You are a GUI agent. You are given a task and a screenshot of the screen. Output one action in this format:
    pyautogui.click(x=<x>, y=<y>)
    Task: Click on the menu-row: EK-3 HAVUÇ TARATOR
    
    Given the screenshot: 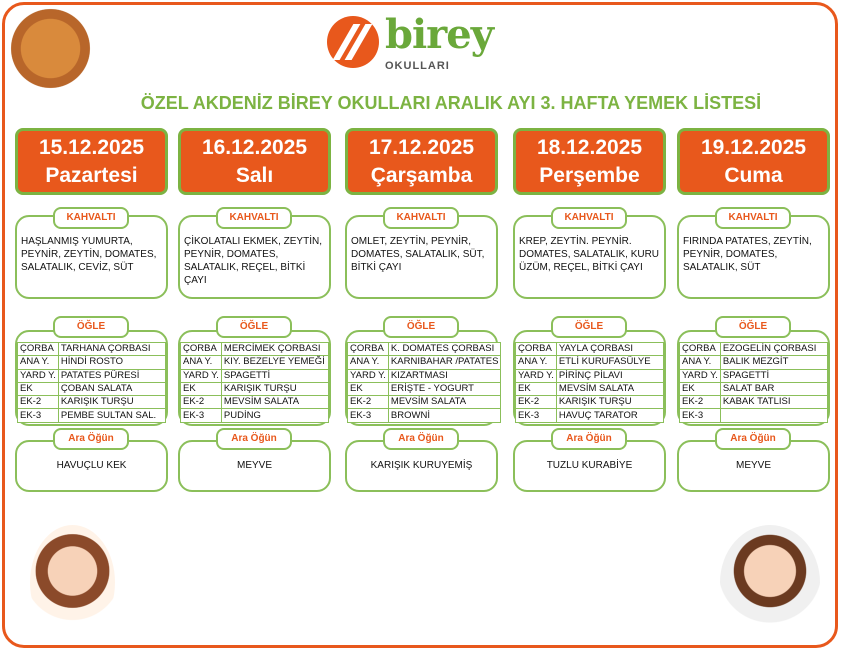 What is the action you would take?
    pyautogui.click(x=590, y=415)
    